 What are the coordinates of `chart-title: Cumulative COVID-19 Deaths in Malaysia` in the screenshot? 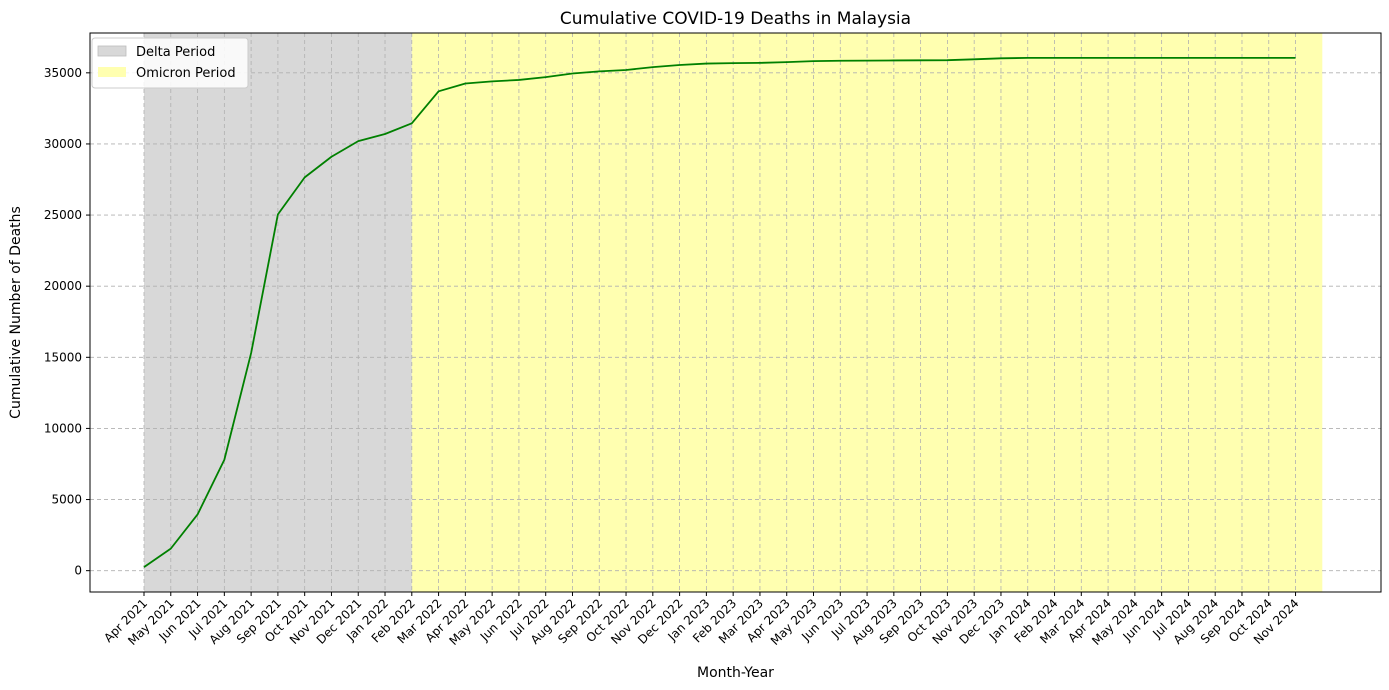 It's located at (735, 19).